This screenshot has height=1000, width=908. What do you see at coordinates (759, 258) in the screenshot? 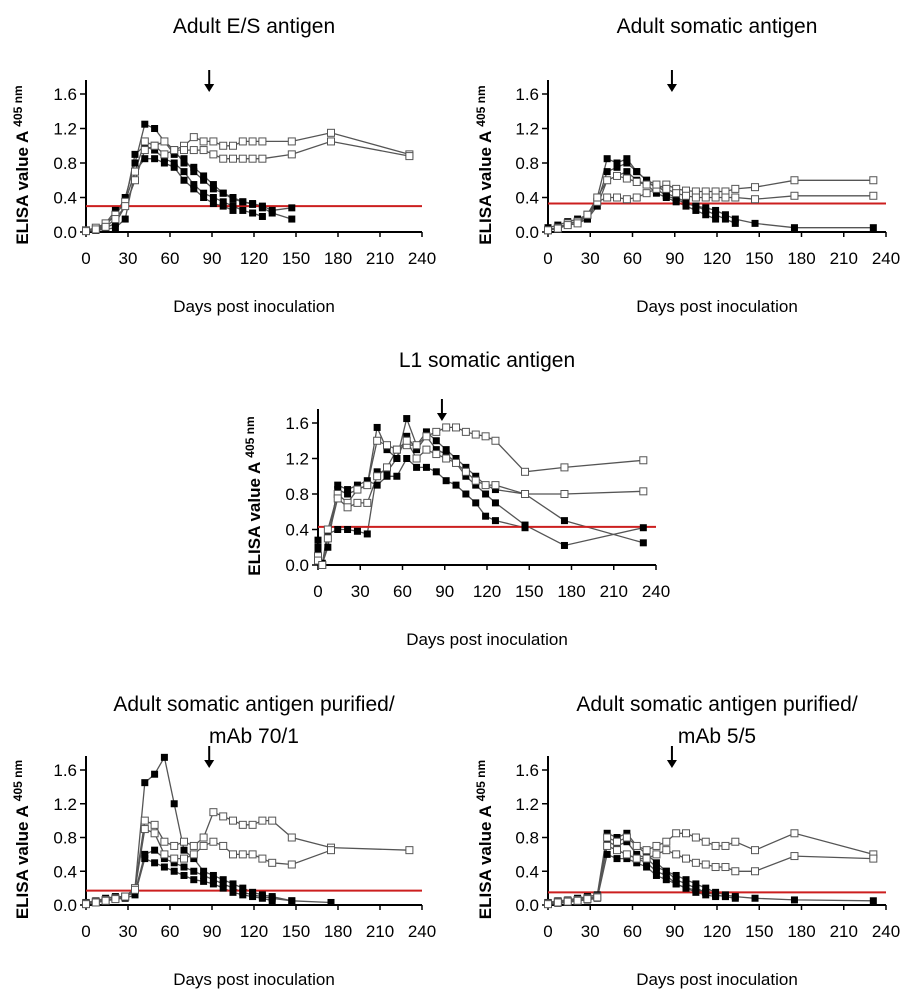
I see `x-tick-label: 150` at bounding box center [759, 258].